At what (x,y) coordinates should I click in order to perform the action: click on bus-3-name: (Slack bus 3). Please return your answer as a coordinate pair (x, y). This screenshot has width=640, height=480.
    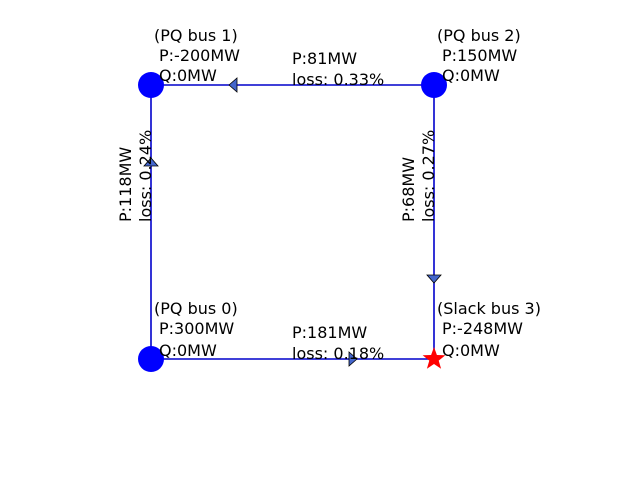
    Looking at the image, I should click on (489, 308).